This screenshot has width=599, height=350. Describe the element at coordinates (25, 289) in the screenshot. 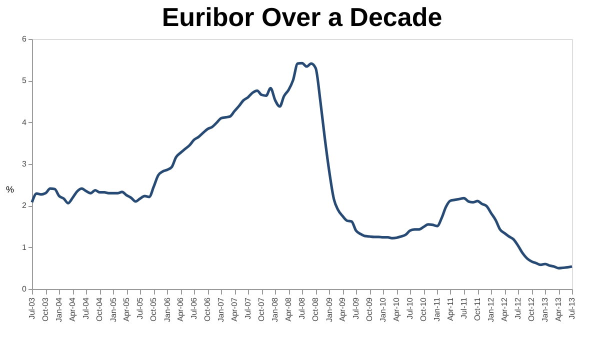

I see `y-tick-label: 0` at that location.